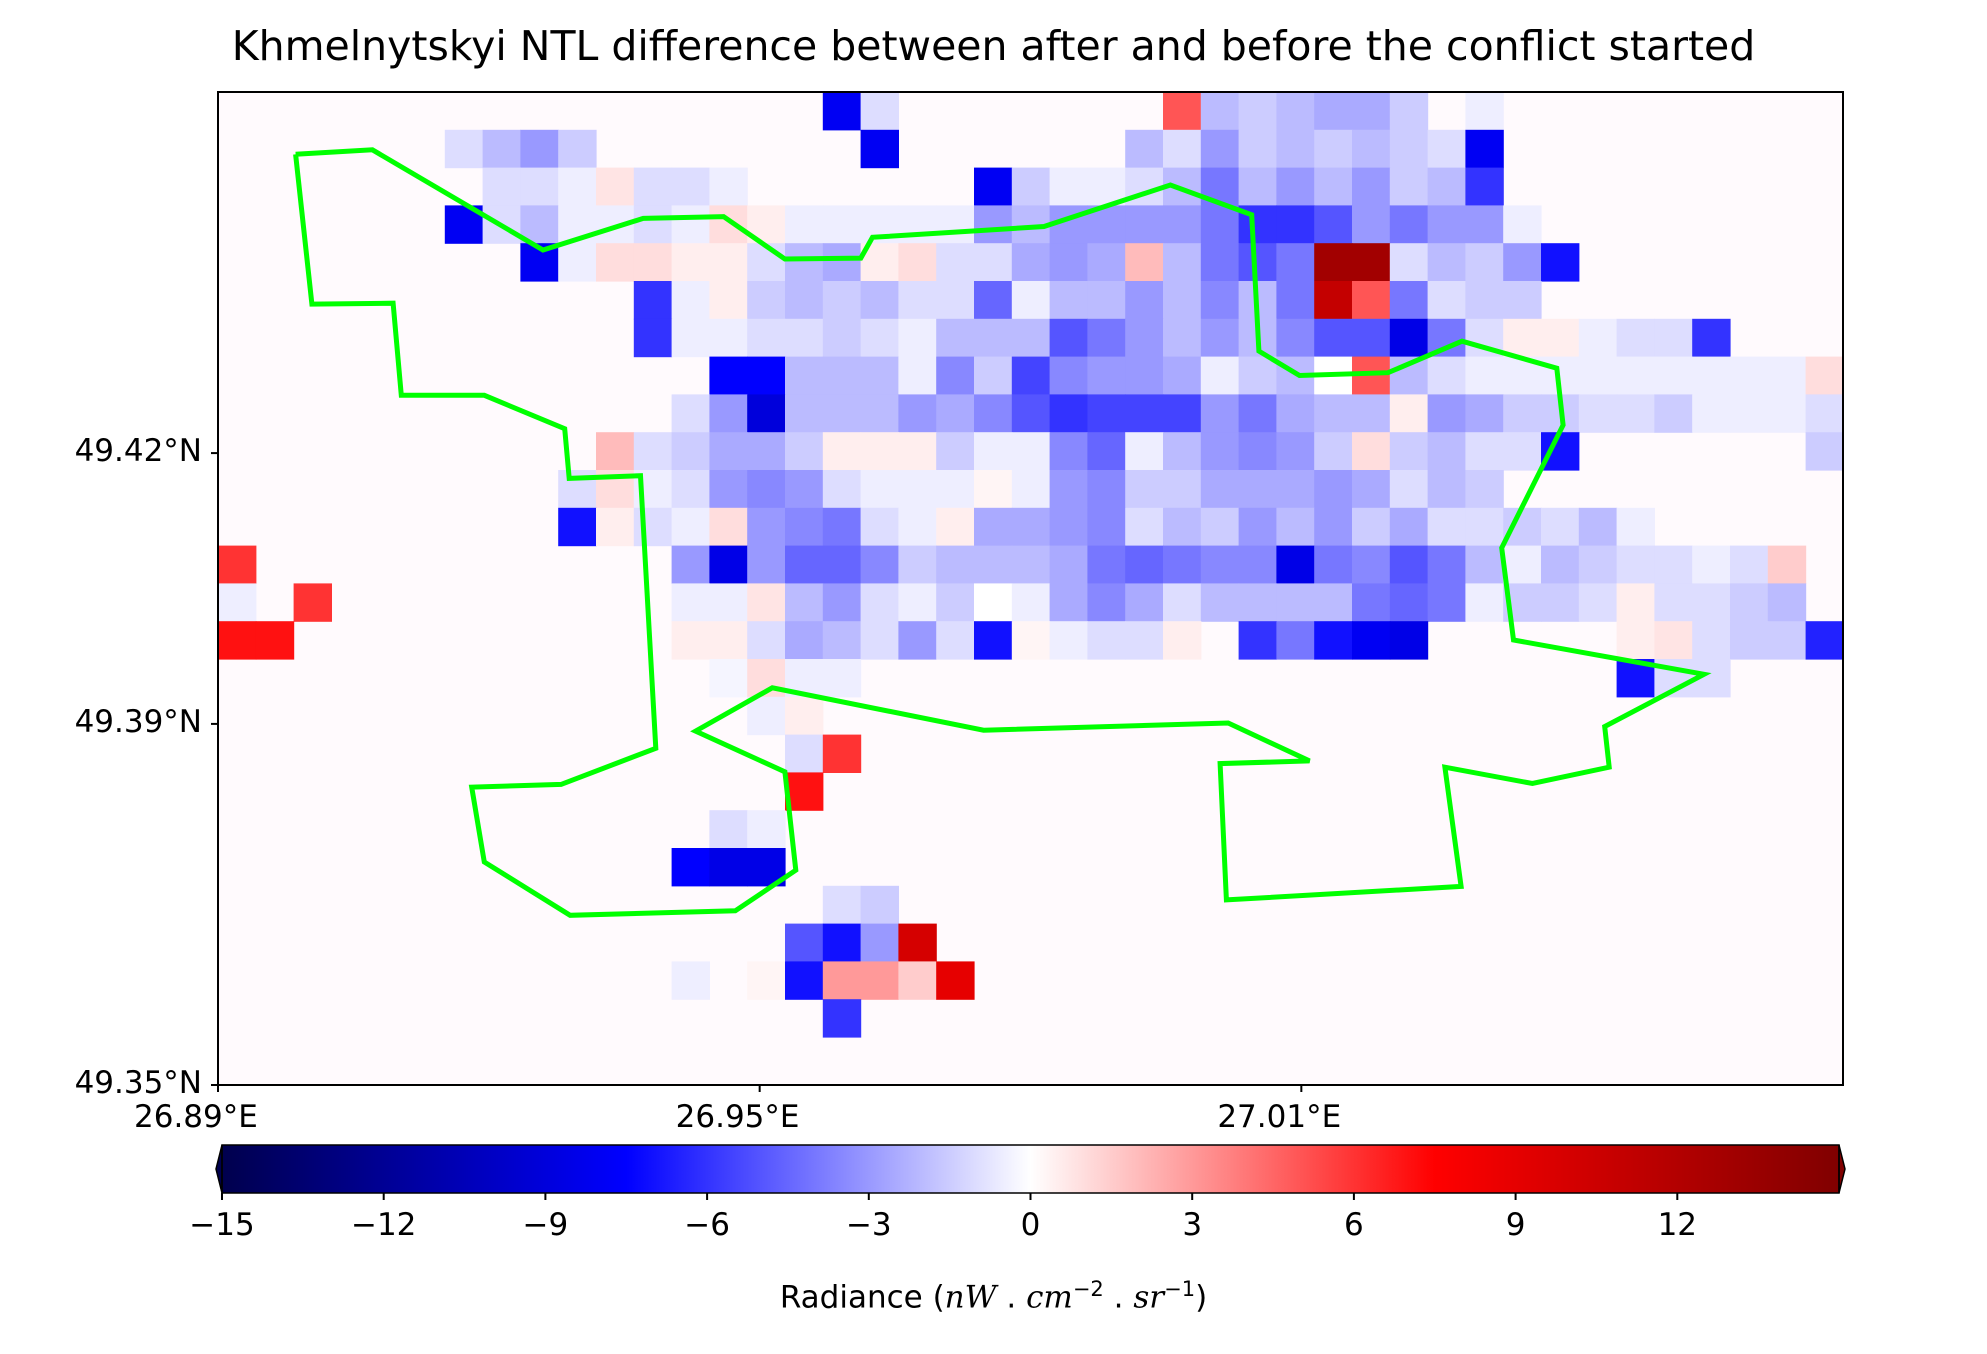  Describe the element at coordinates (993, 1296) in the screenshot. I see `colorbar-label: Radiance (nW . cm−2 . sr−1)` at that location.